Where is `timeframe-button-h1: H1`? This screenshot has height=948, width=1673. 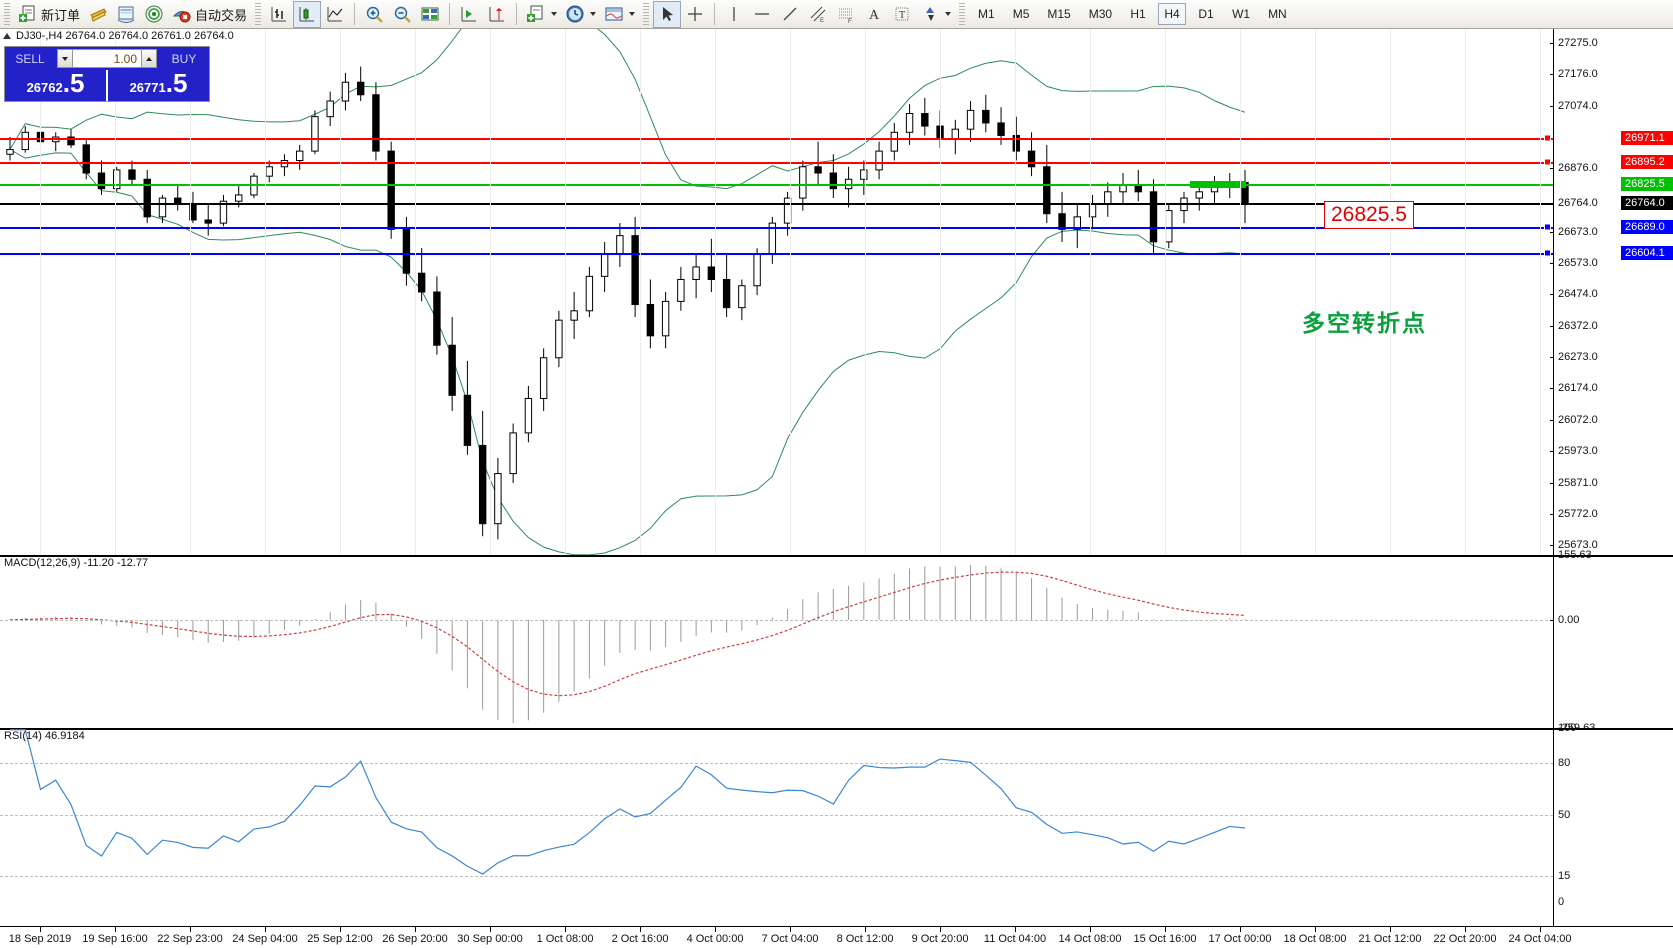 timeframe-button-h1: H1 is located at coordinates (1138, 14).